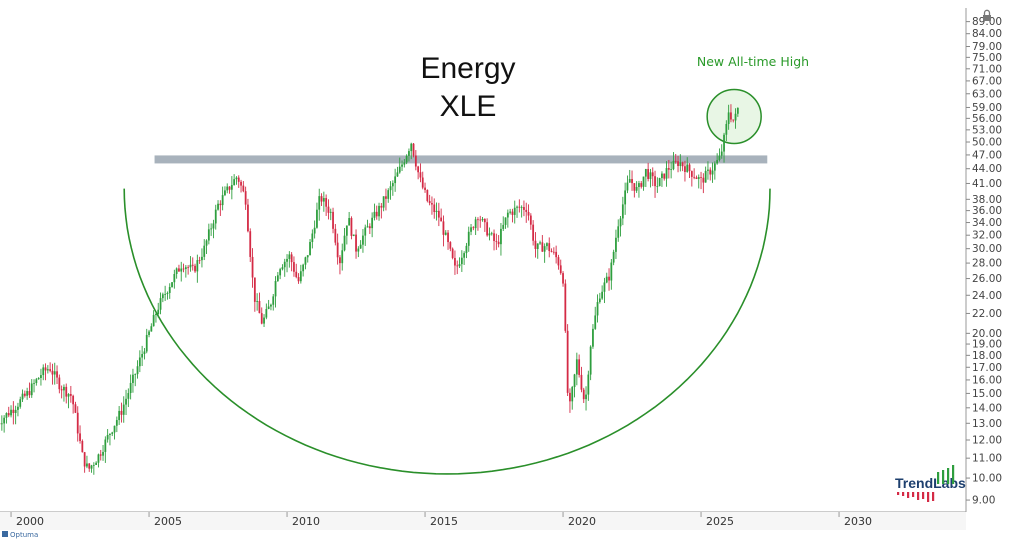 The height and width of the screenshot is (539, 1024). Describe the element at coordinates (987, 69) in the screenshot. I see `y-tick-label: 71.00` at that location.